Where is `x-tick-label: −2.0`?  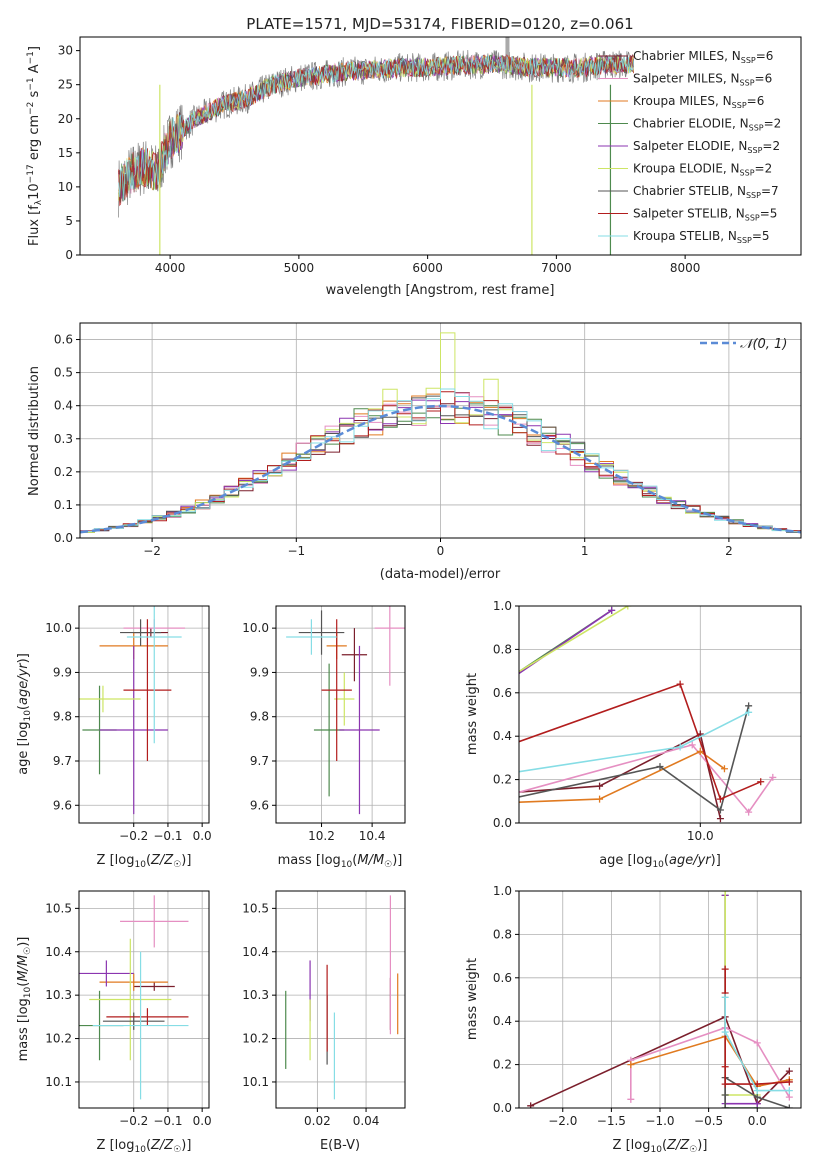 x-tick-label: −2.0 is located at coordinates (562, 1121).